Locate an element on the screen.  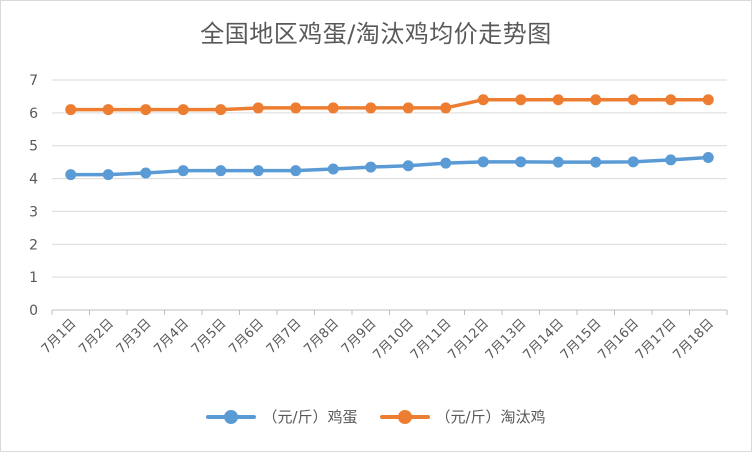
x-tick-label: 7月16日 is located at coordinates (619, 339).